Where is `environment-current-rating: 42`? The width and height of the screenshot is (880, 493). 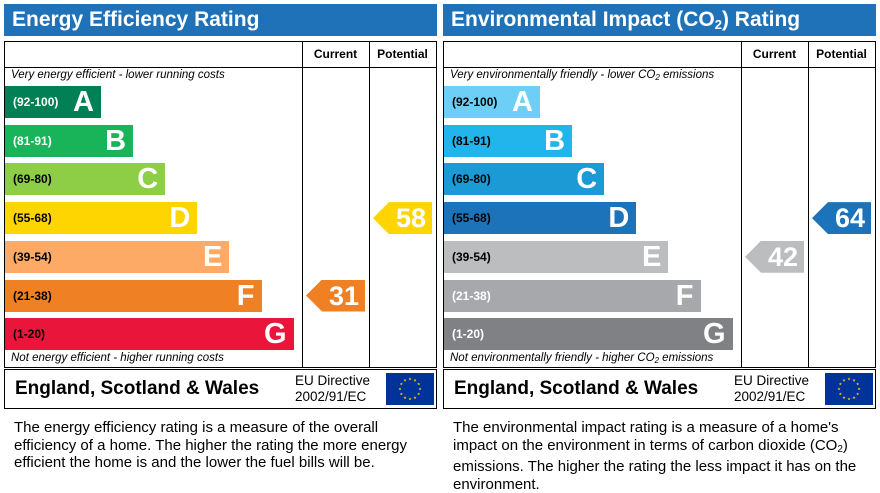
environment-current-rating: 42 is located at coordinates (774, 256).